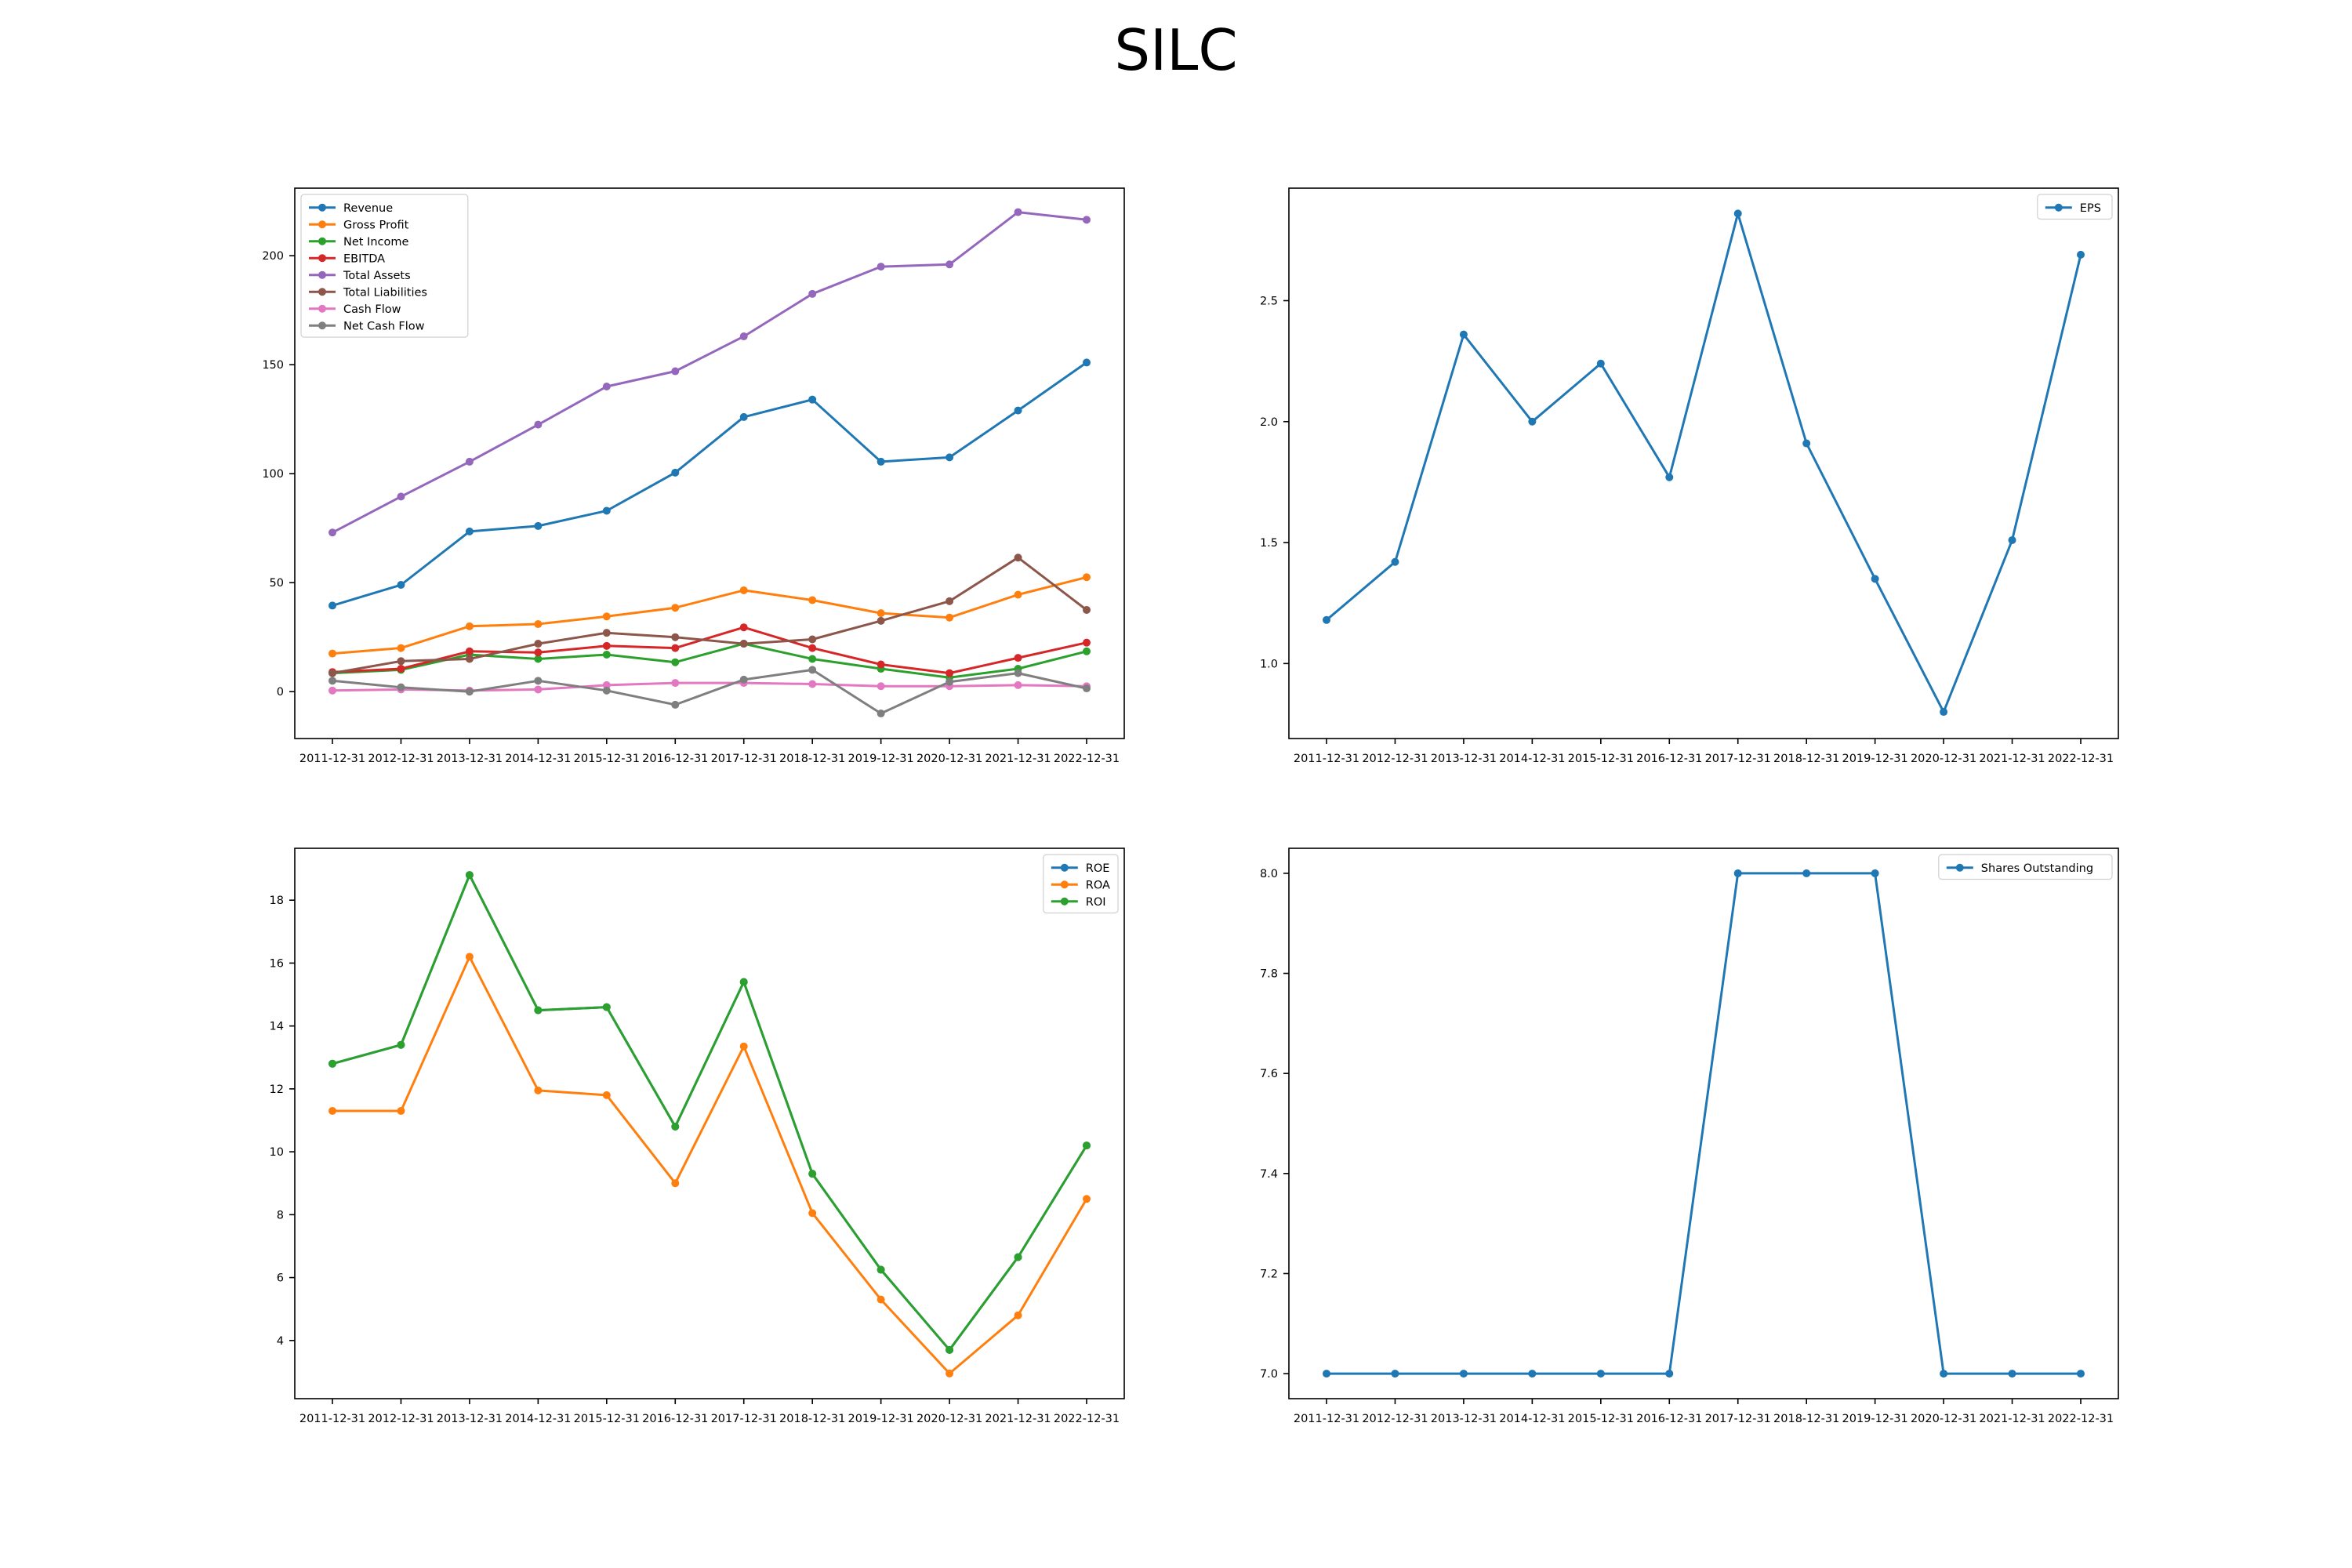  I want to click on x-tick-label: 2014-12-31, so click(538, 759).